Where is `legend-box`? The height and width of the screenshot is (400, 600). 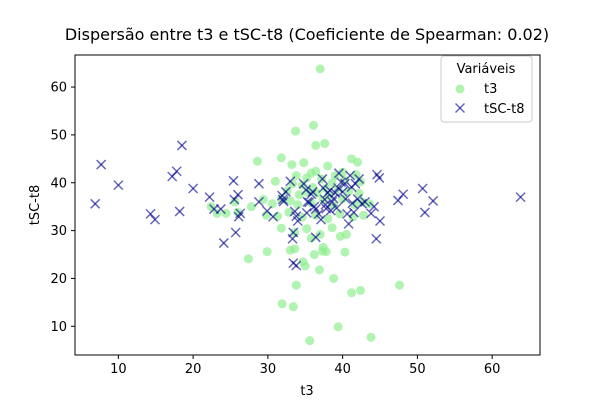 legend-box is located at coordinates (486, 89).